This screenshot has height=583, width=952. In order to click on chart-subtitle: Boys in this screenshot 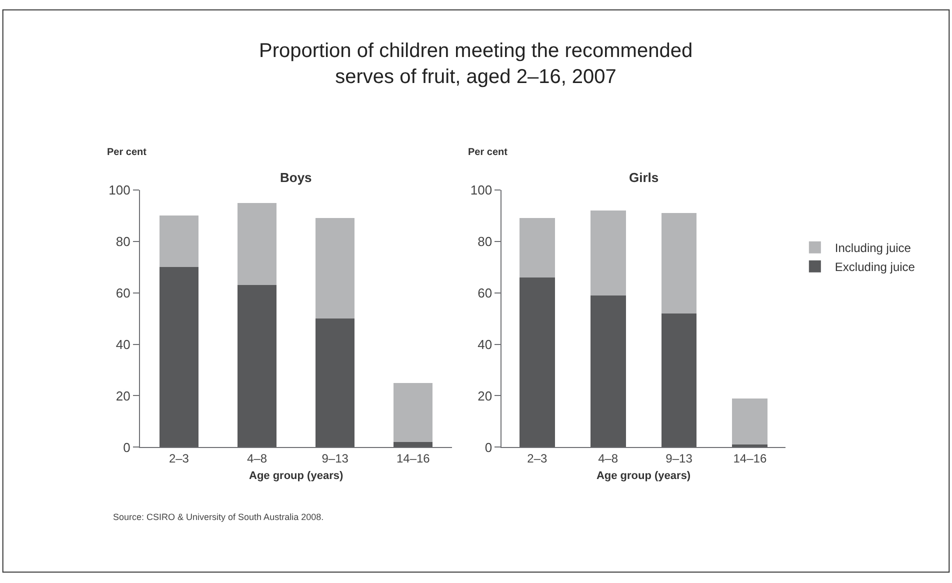, I will do `click(296, 177)`.